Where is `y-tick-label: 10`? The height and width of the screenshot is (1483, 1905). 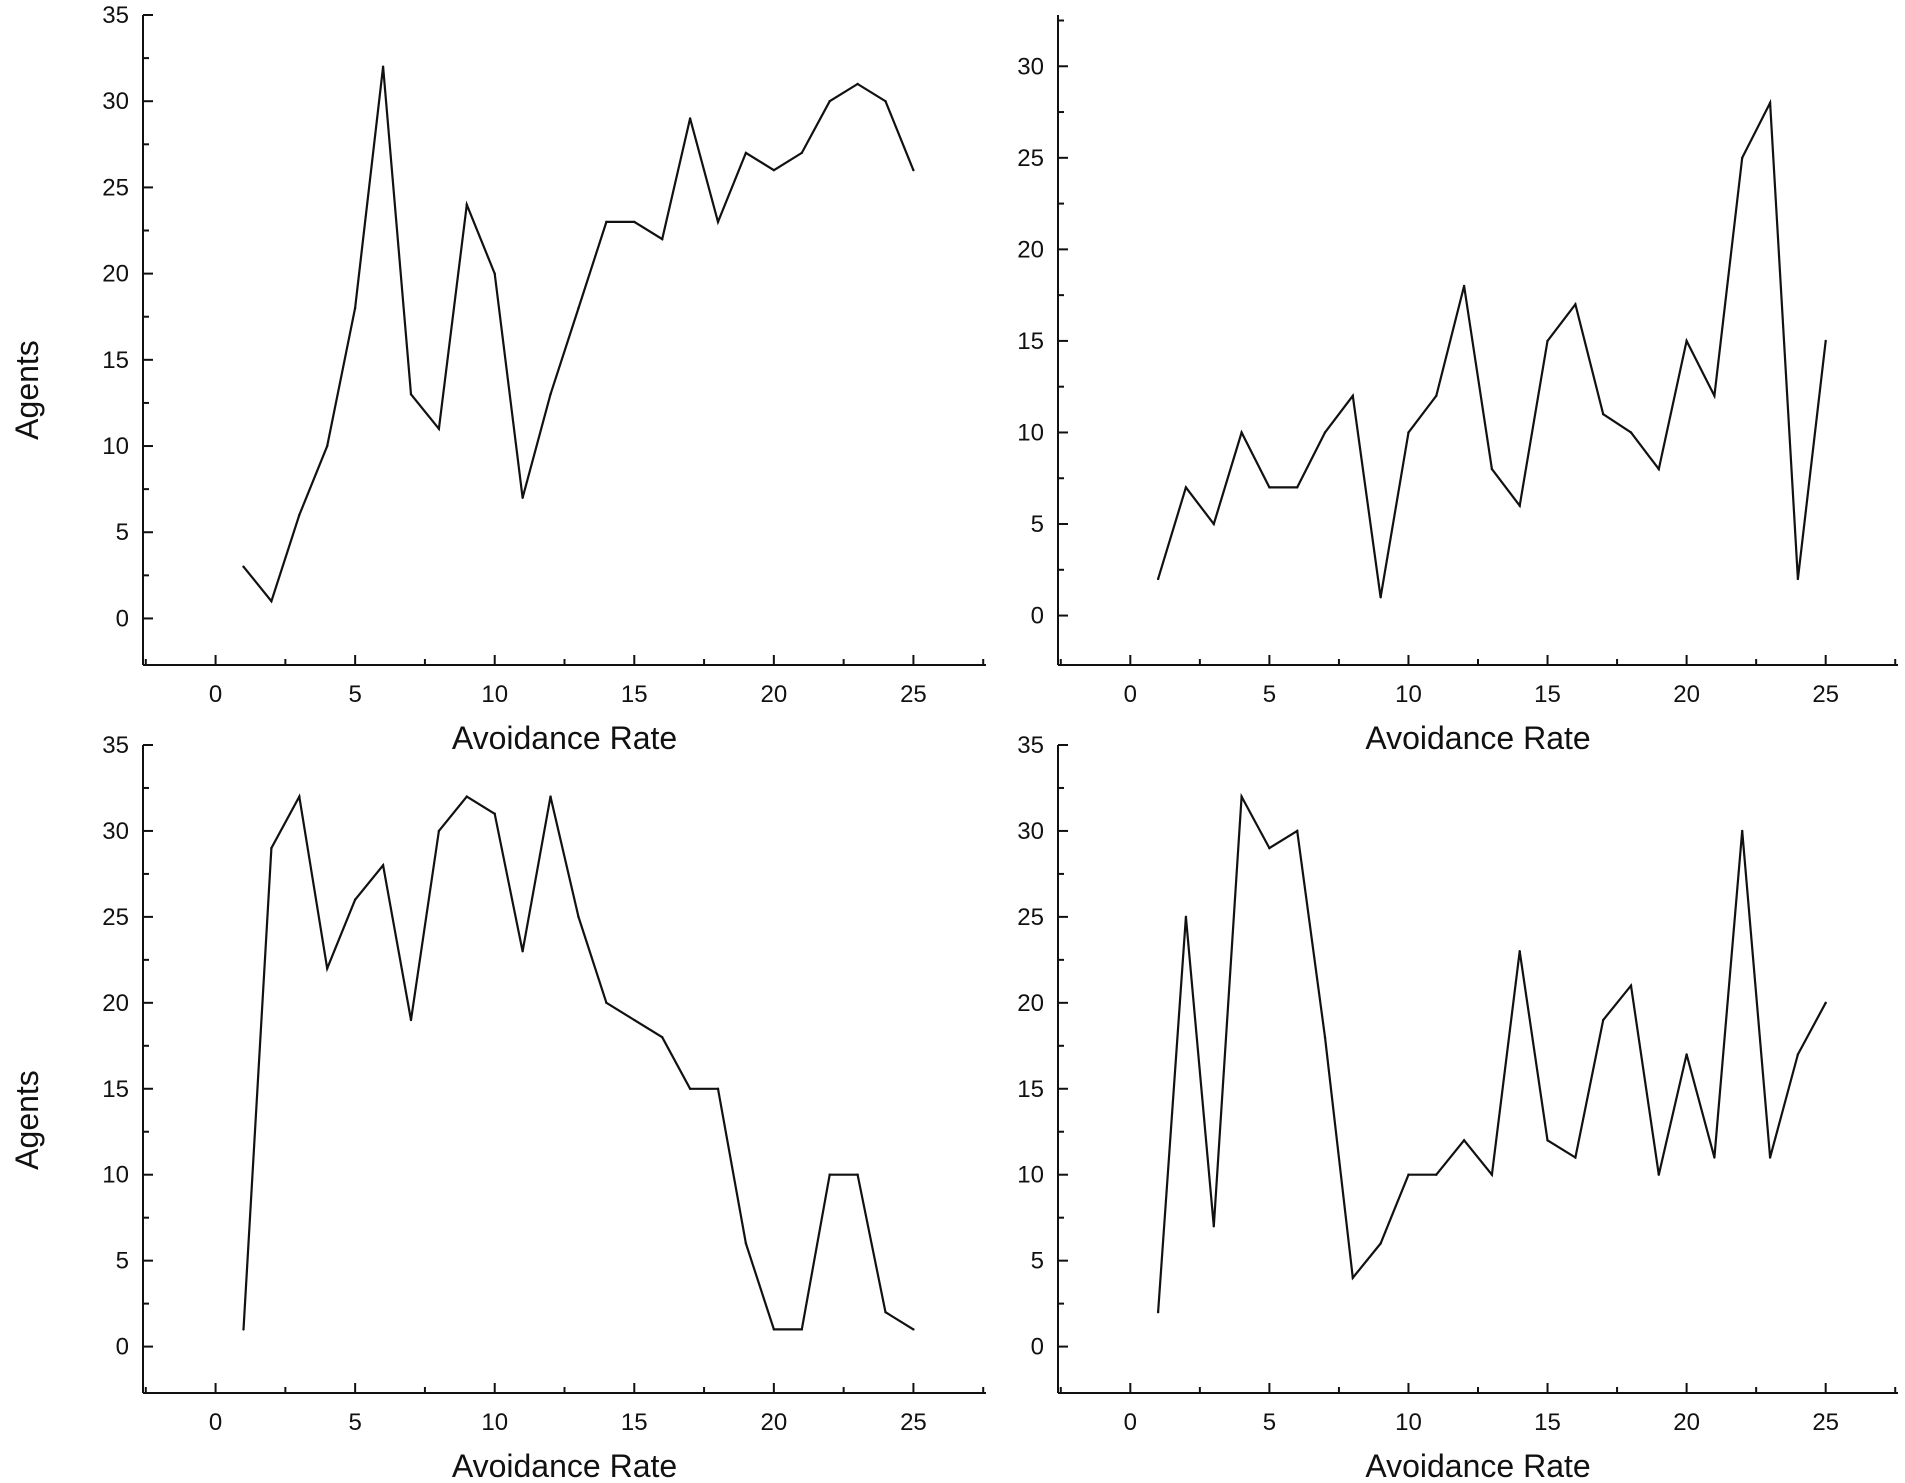
y-tick-label: 10 is located at coordinates (1030, 432).